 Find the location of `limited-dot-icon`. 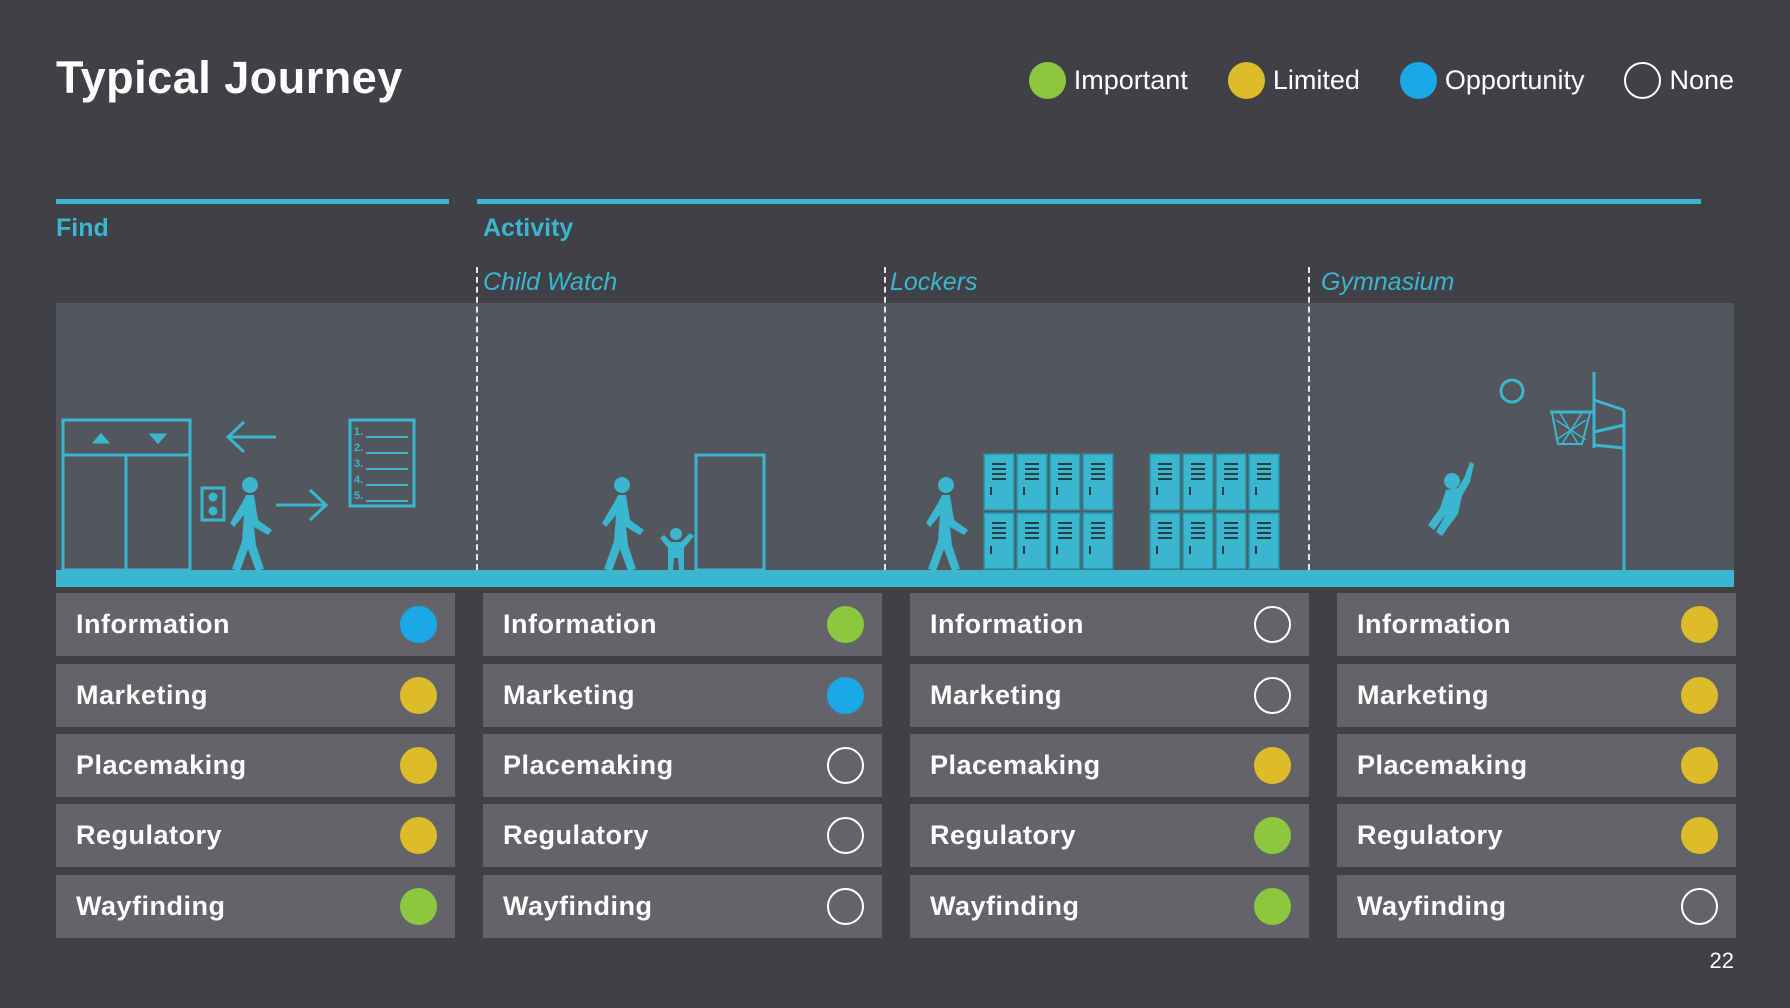

limited-dot-icon is located at coordinates (1246, 80).